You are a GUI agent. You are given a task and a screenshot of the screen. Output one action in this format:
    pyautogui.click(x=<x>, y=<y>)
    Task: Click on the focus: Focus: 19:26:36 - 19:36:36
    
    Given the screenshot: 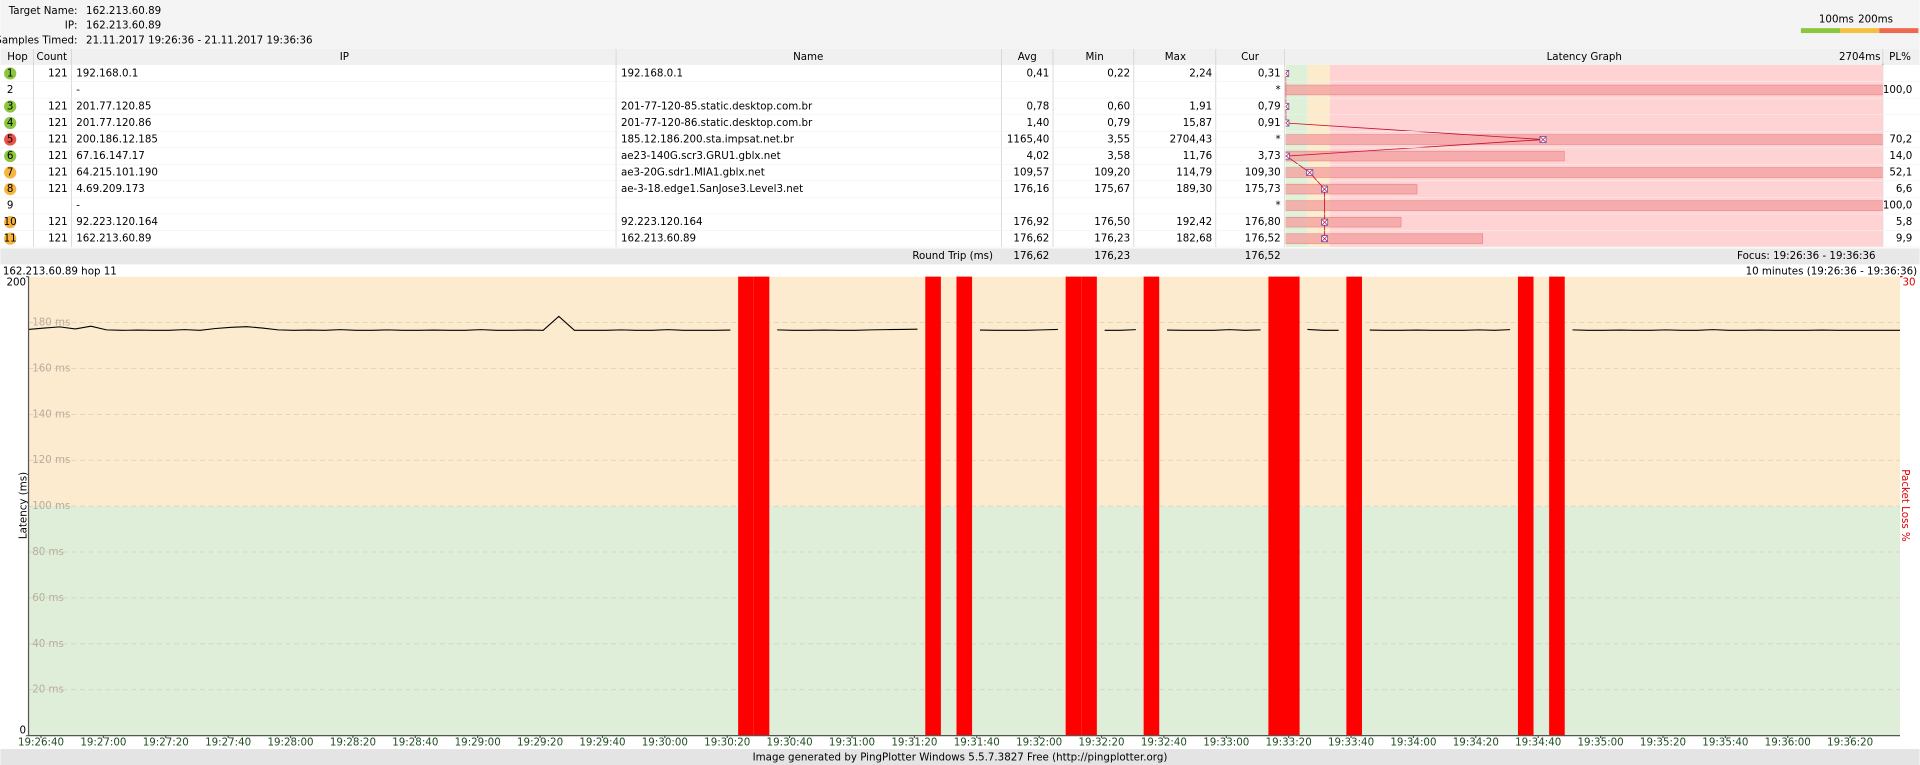 What is the action you would take?
    pyautogui.click(x=1806, y=256)
    